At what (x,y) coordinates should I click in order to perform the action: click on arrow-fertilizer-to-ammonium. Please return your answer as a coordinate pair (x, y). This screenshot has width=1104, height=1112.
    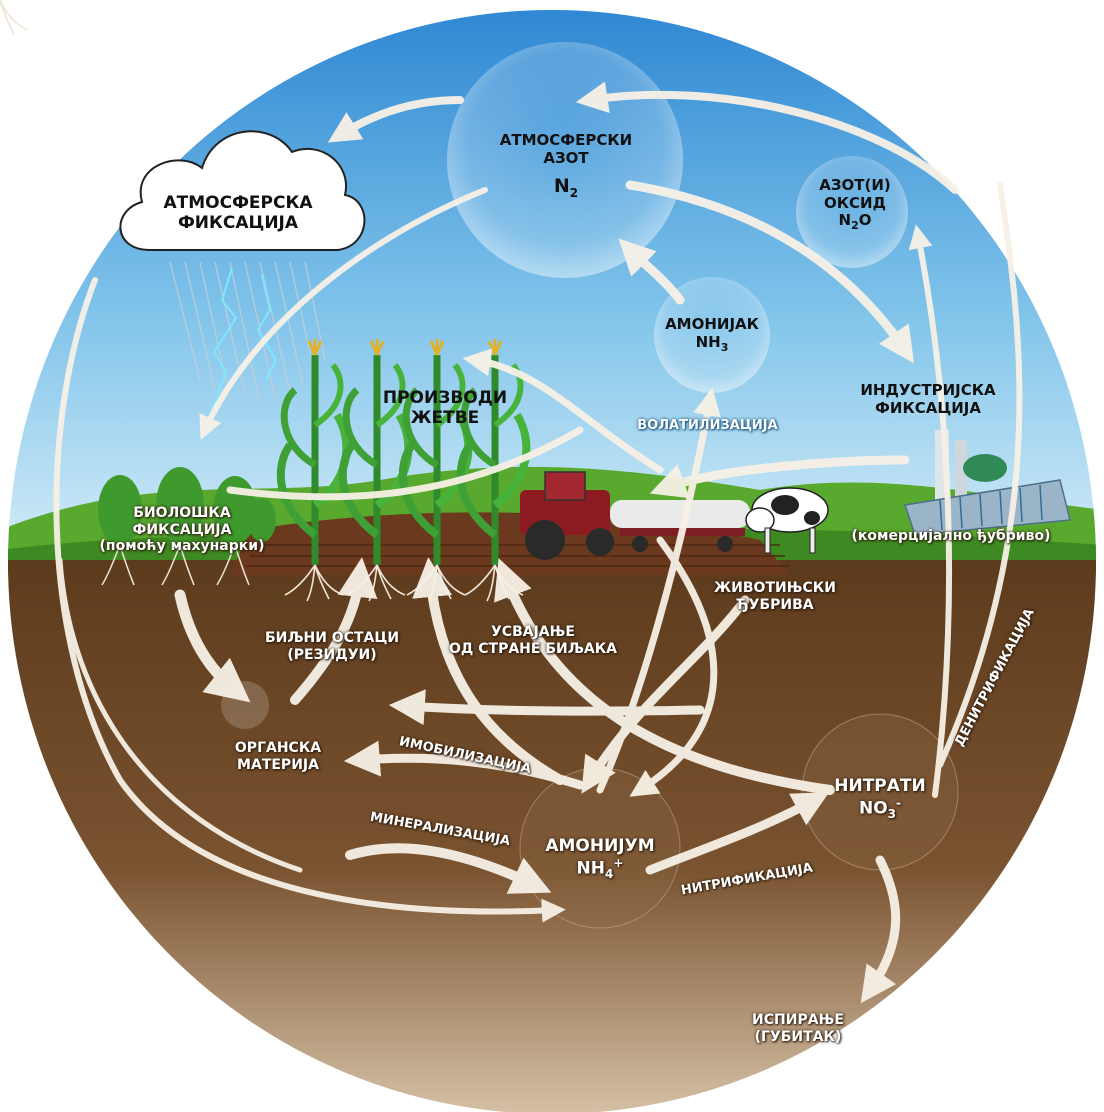
    Looking at the image, I should click on (673, 666).